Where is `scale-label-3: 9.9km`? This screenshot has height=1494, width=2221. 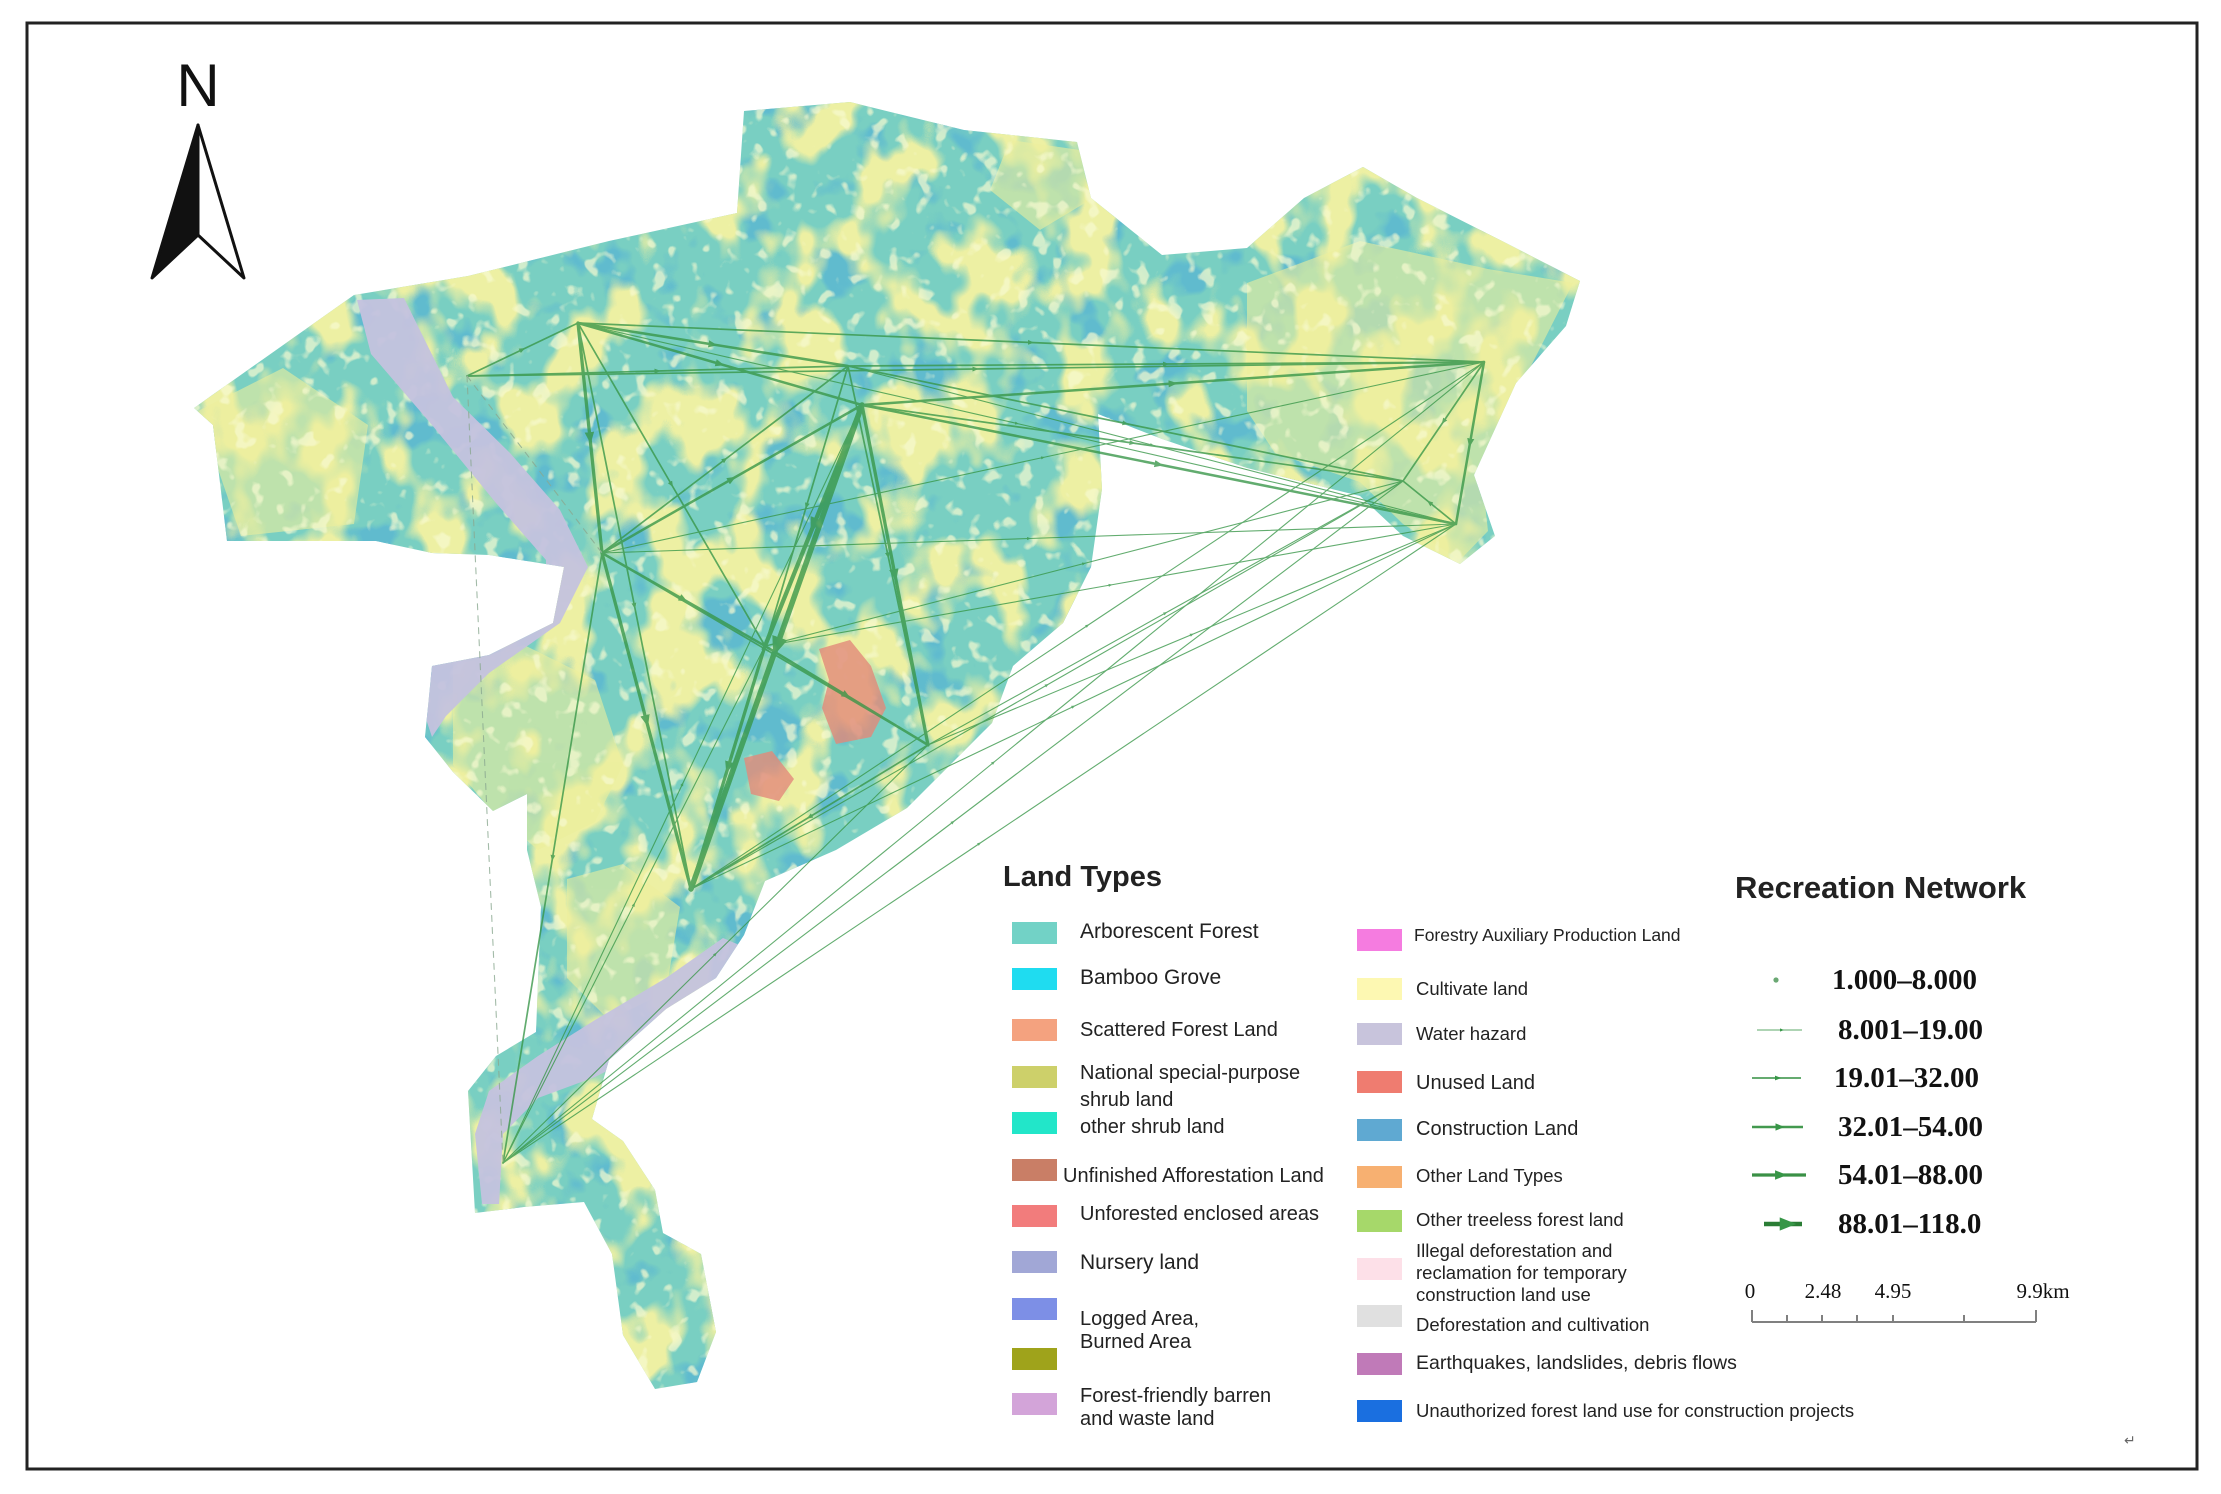 scale-label-3: 9.9km is located at coordinates (2042, 1291).